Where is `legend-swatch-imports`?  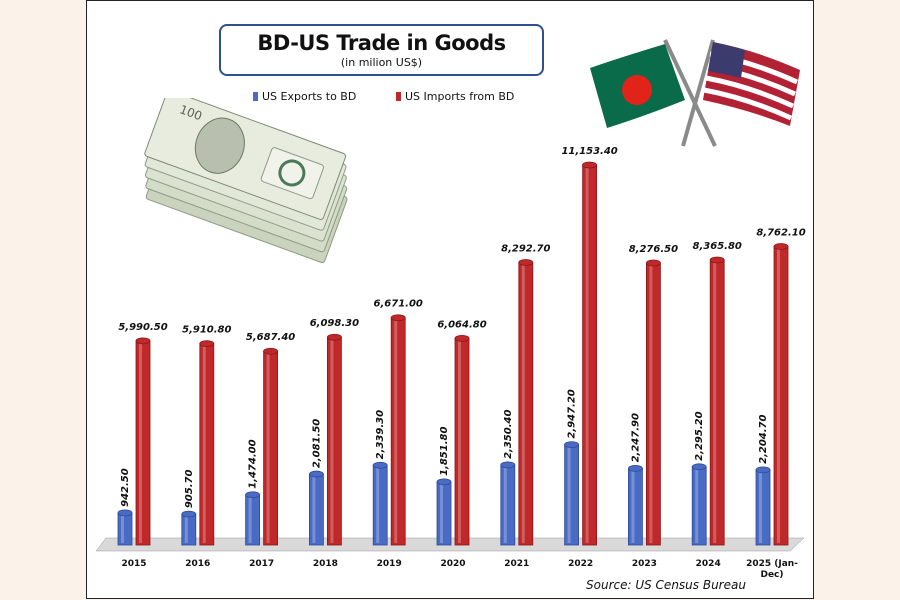 legend-swatch-imports is located at coordinates (398, 96).